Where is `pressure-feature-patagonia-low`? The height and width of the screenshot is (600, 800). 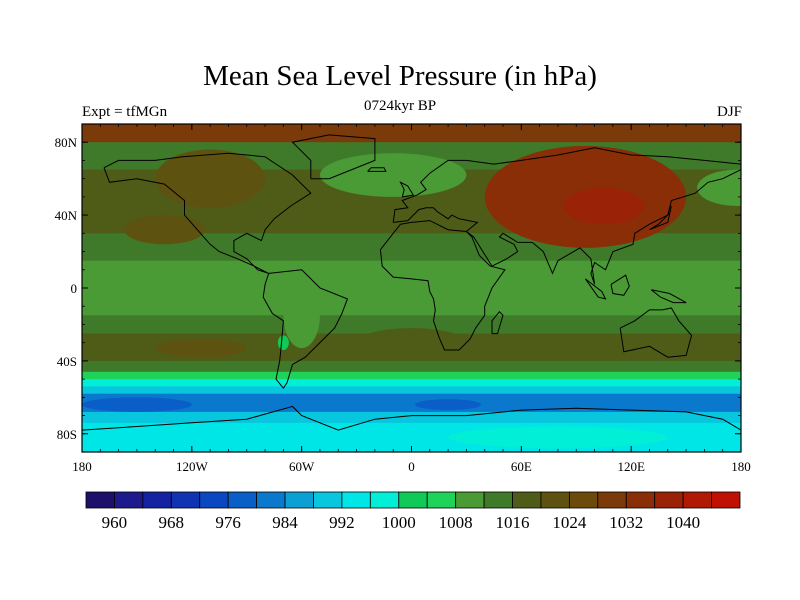
pressure-feature-patagonia-low is located at coordinates (283, 342).